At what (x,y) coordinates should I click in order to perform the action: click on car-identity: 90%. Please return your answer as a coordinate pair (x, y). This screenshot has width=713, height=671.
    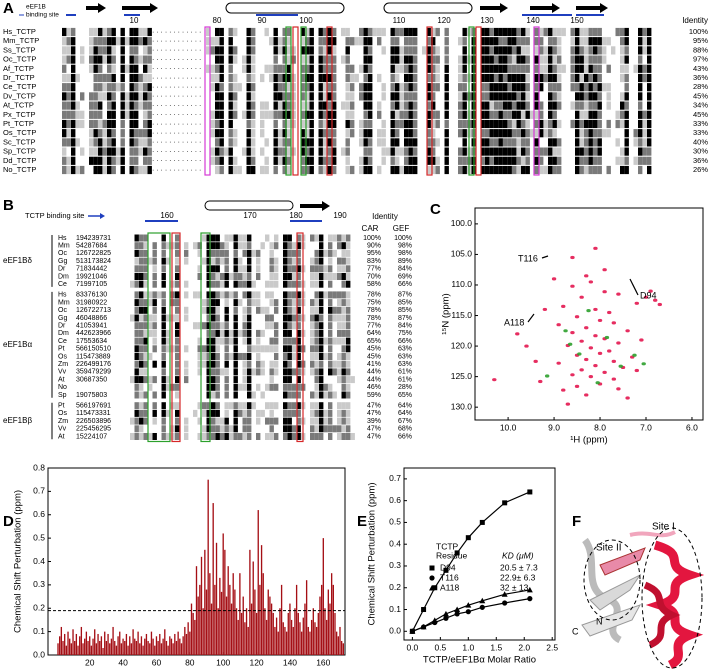
    Looking at the image, I should click on (374, 246).